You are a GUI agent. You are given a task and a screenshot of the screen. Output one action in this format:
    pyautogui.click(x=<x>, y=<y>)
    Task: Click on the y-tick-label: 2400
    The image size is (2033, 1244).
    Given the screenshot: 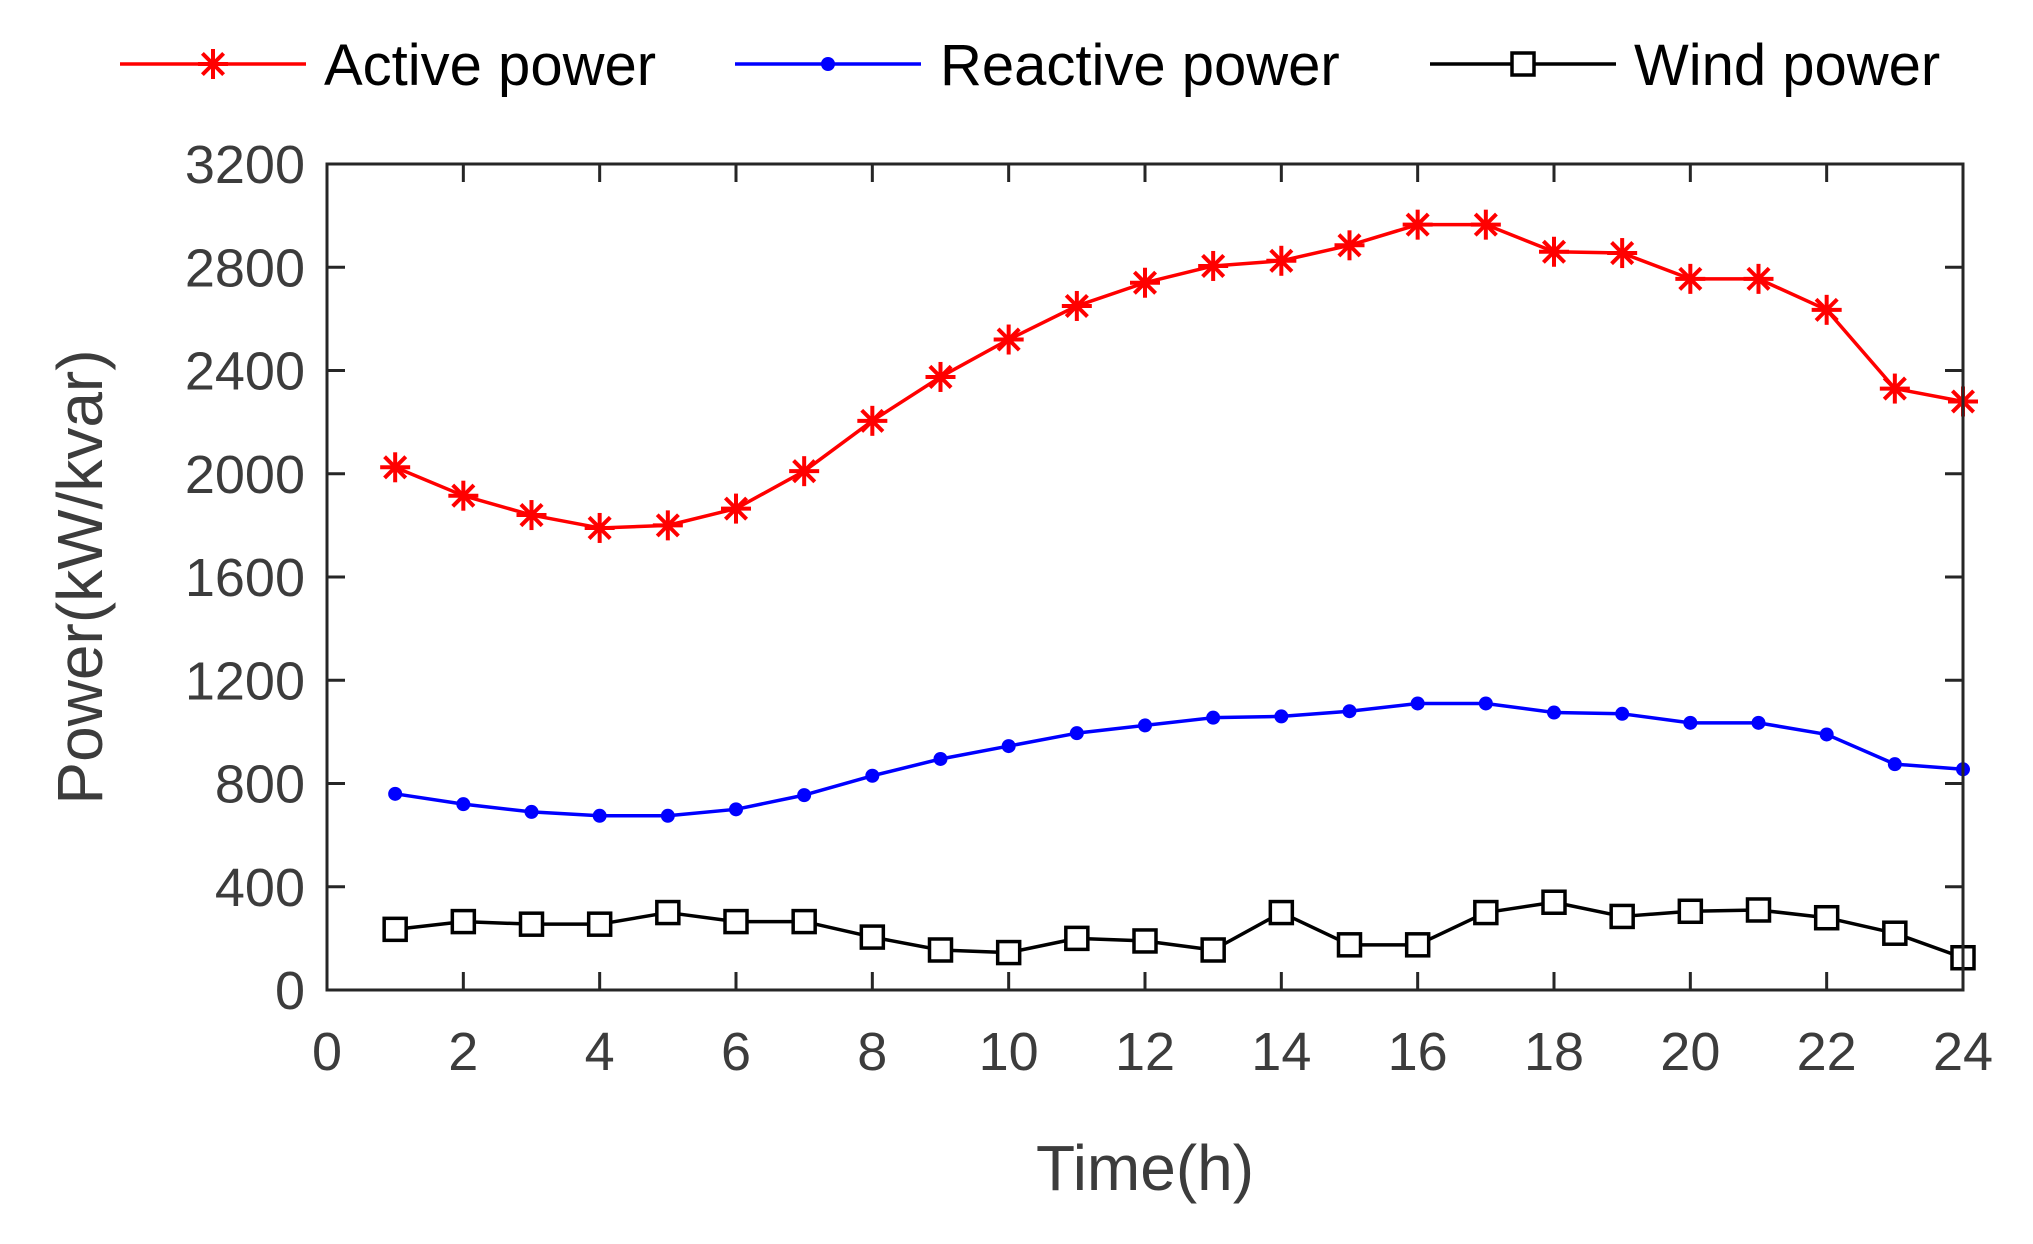 What is the action you would take?
    pyautogui.click(x=245, y=372)
    